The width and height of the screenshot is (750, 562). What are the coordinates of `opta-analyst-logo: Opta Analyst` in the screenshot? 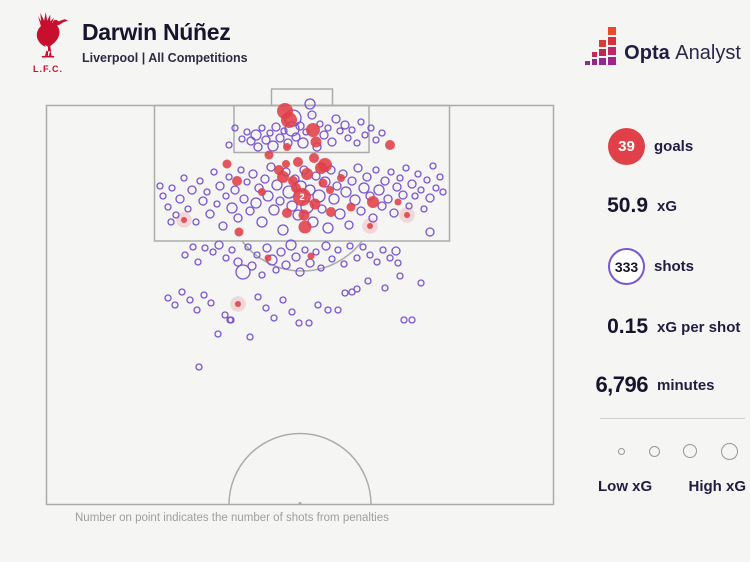 It's located at (663, 45).